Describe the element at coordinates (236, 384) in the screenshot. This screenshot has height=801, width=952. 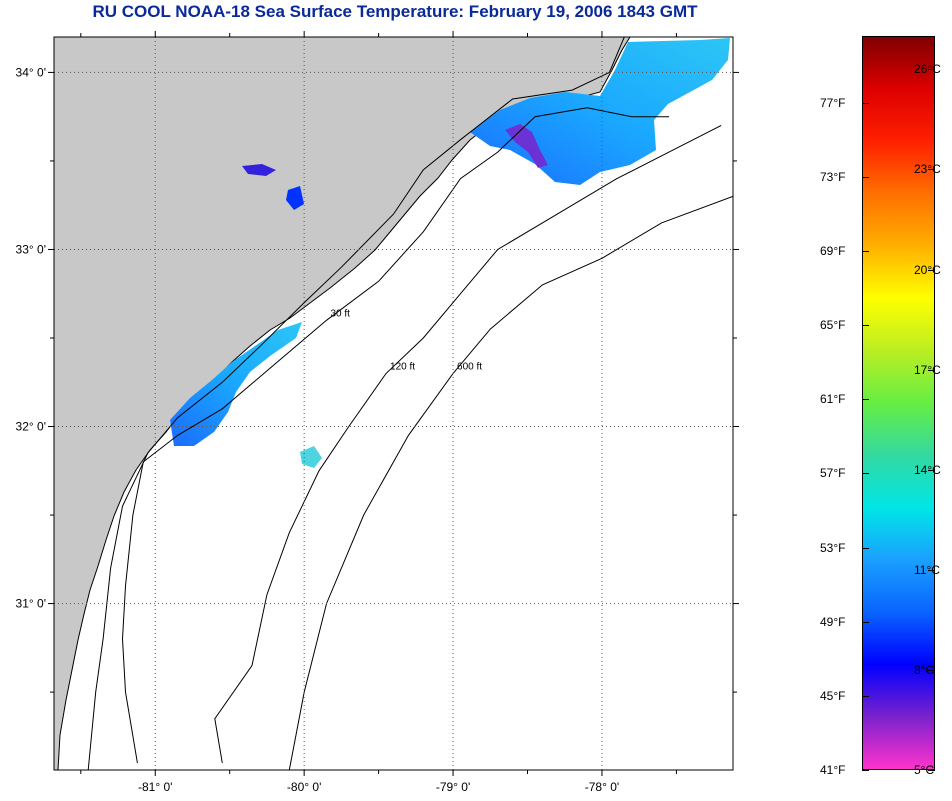
I see `sst-patch-savannah` at that location.